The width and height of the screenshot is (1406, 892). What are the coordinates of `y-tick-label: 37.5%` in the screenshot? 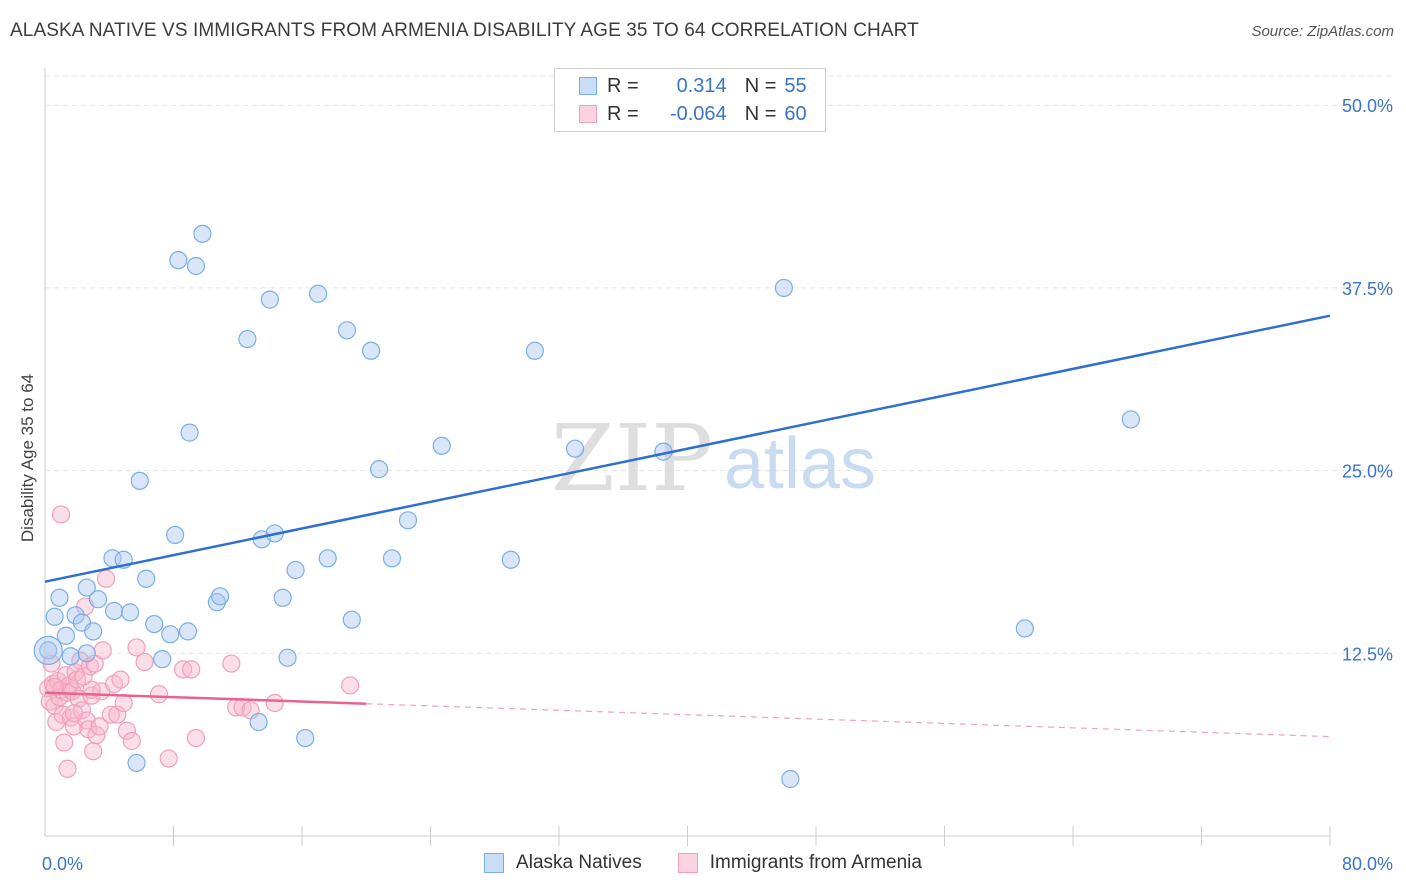 It's located at (1367, 289).